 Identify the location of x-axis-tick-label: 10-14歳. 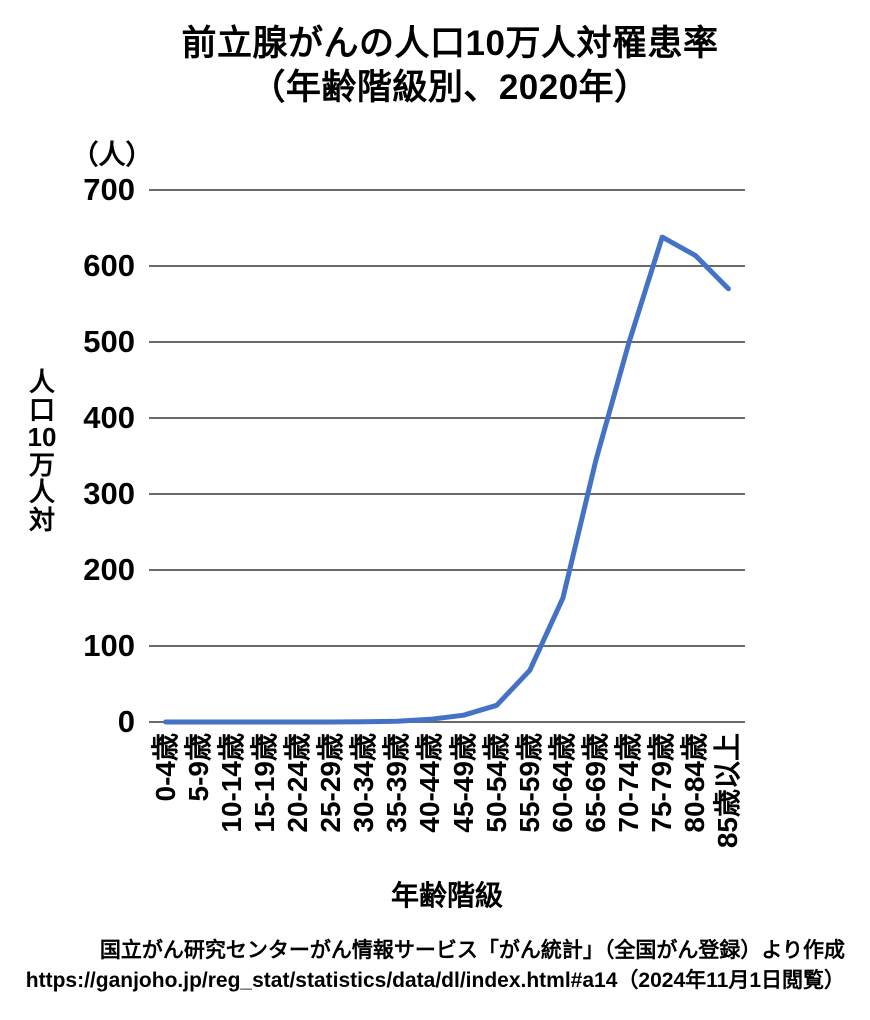
(231, 783).